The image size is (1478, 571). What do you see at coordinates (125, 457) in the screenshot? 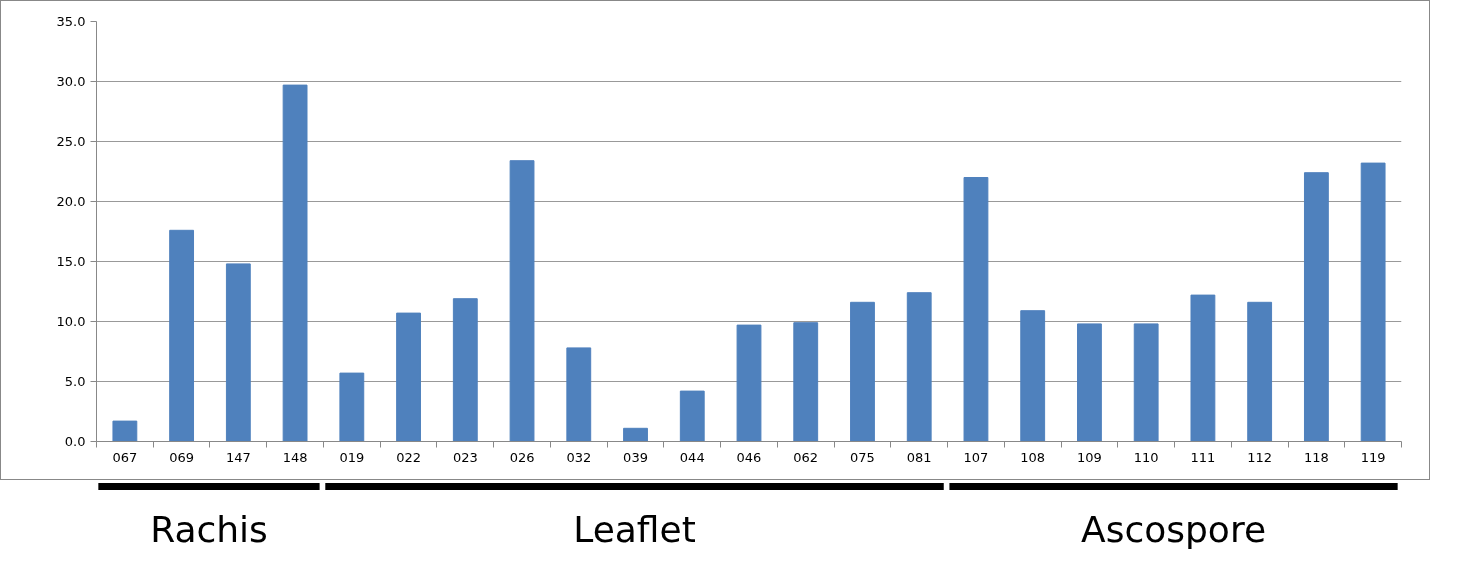
I see `x-tick-label: 067` at bounding box center [125, 457].